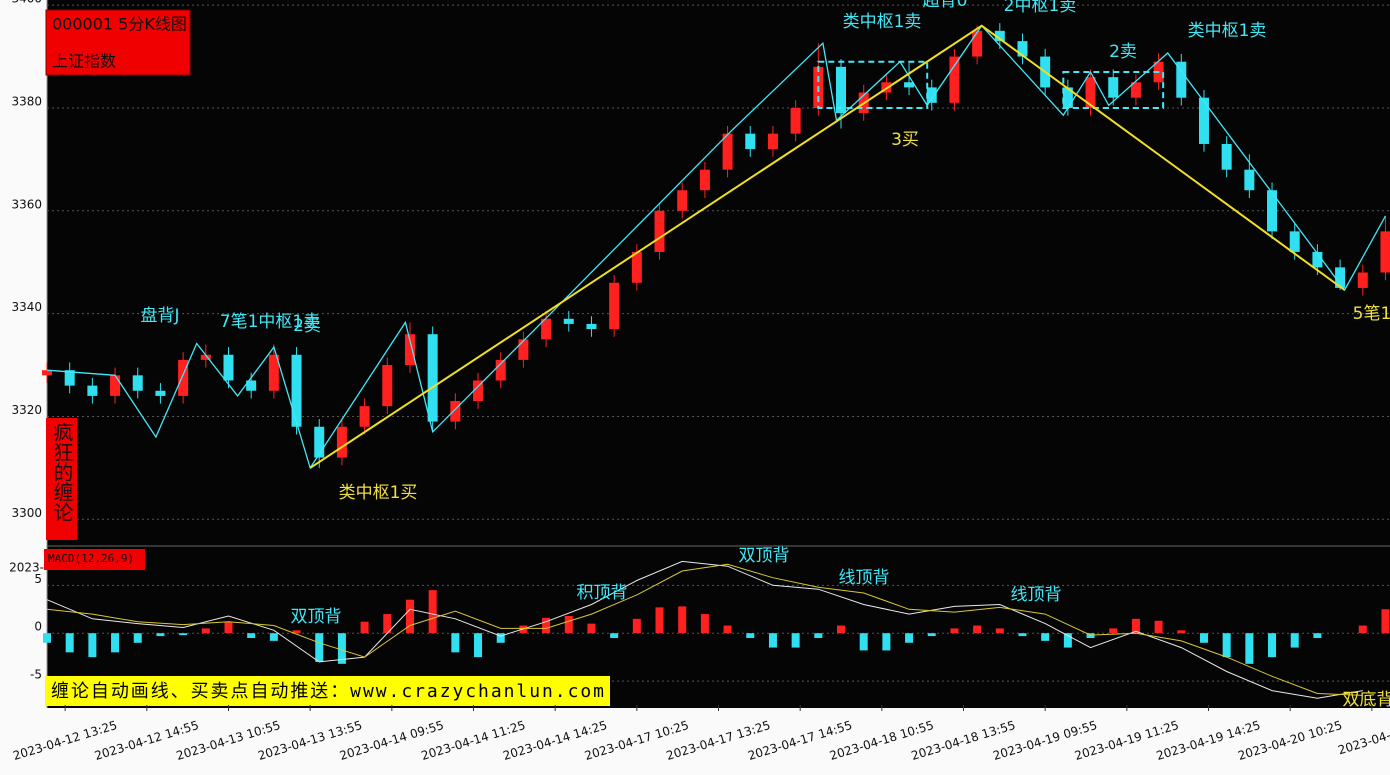 The height and width of the screenshot is (775, 1390). What do you see at coordinates (61, 479) in the screenshot?
I see `side-box` at bounding box center [61, 479].